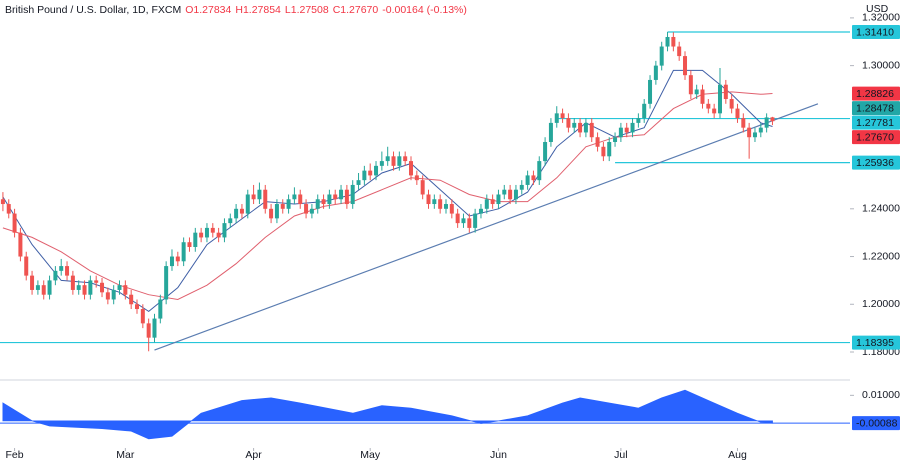 This screenshot has width=900, height=462. I want to click on price-badge-label: 1.31410, so click(875, 32).